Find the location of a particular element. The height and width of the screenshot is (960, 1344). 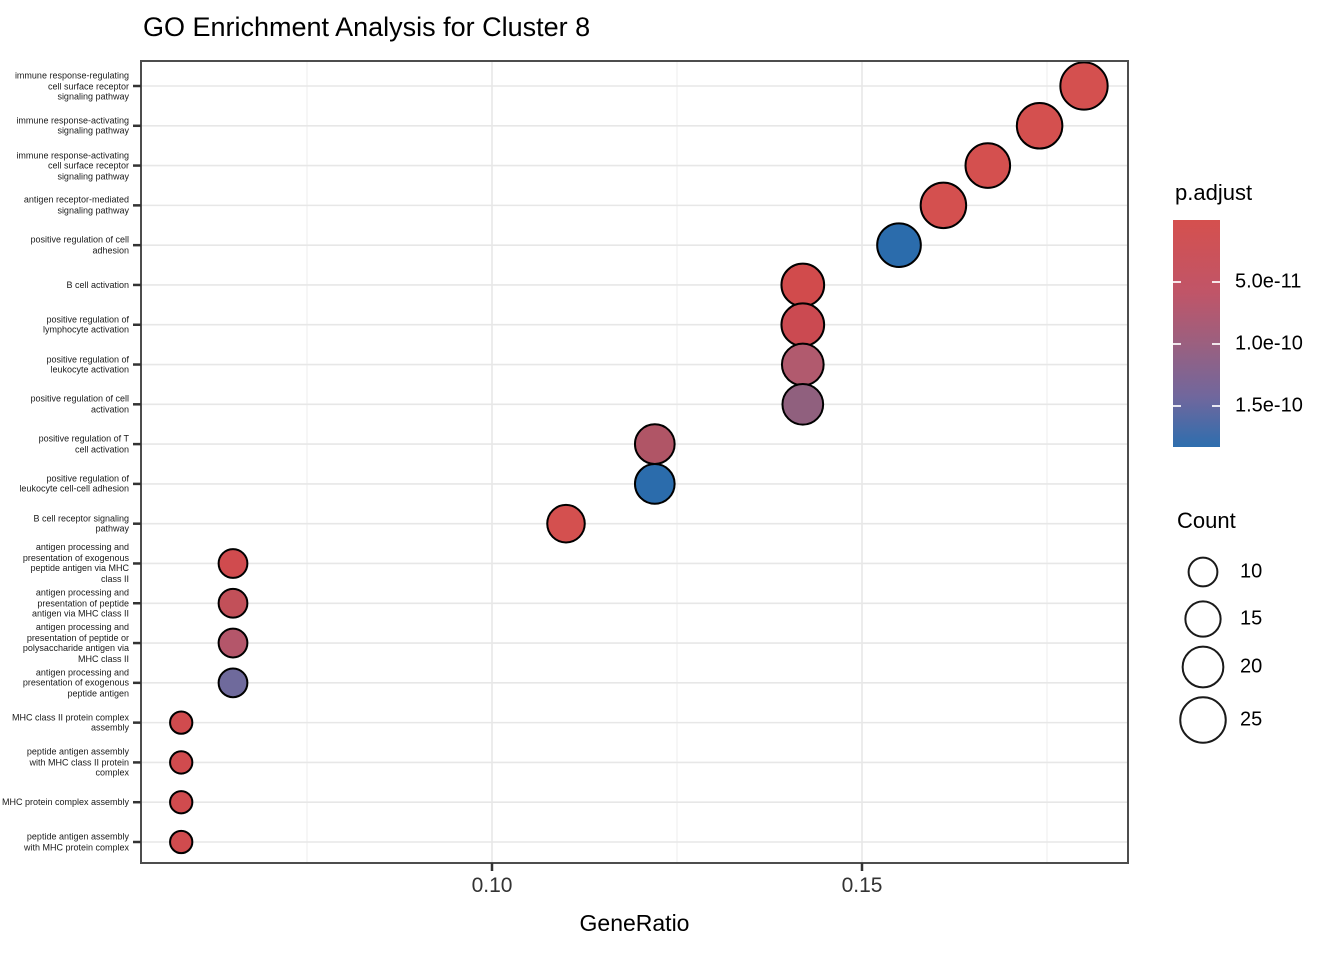

y-axis-category-label: positive regulation of cell activation is located at coordinates (79, 404).